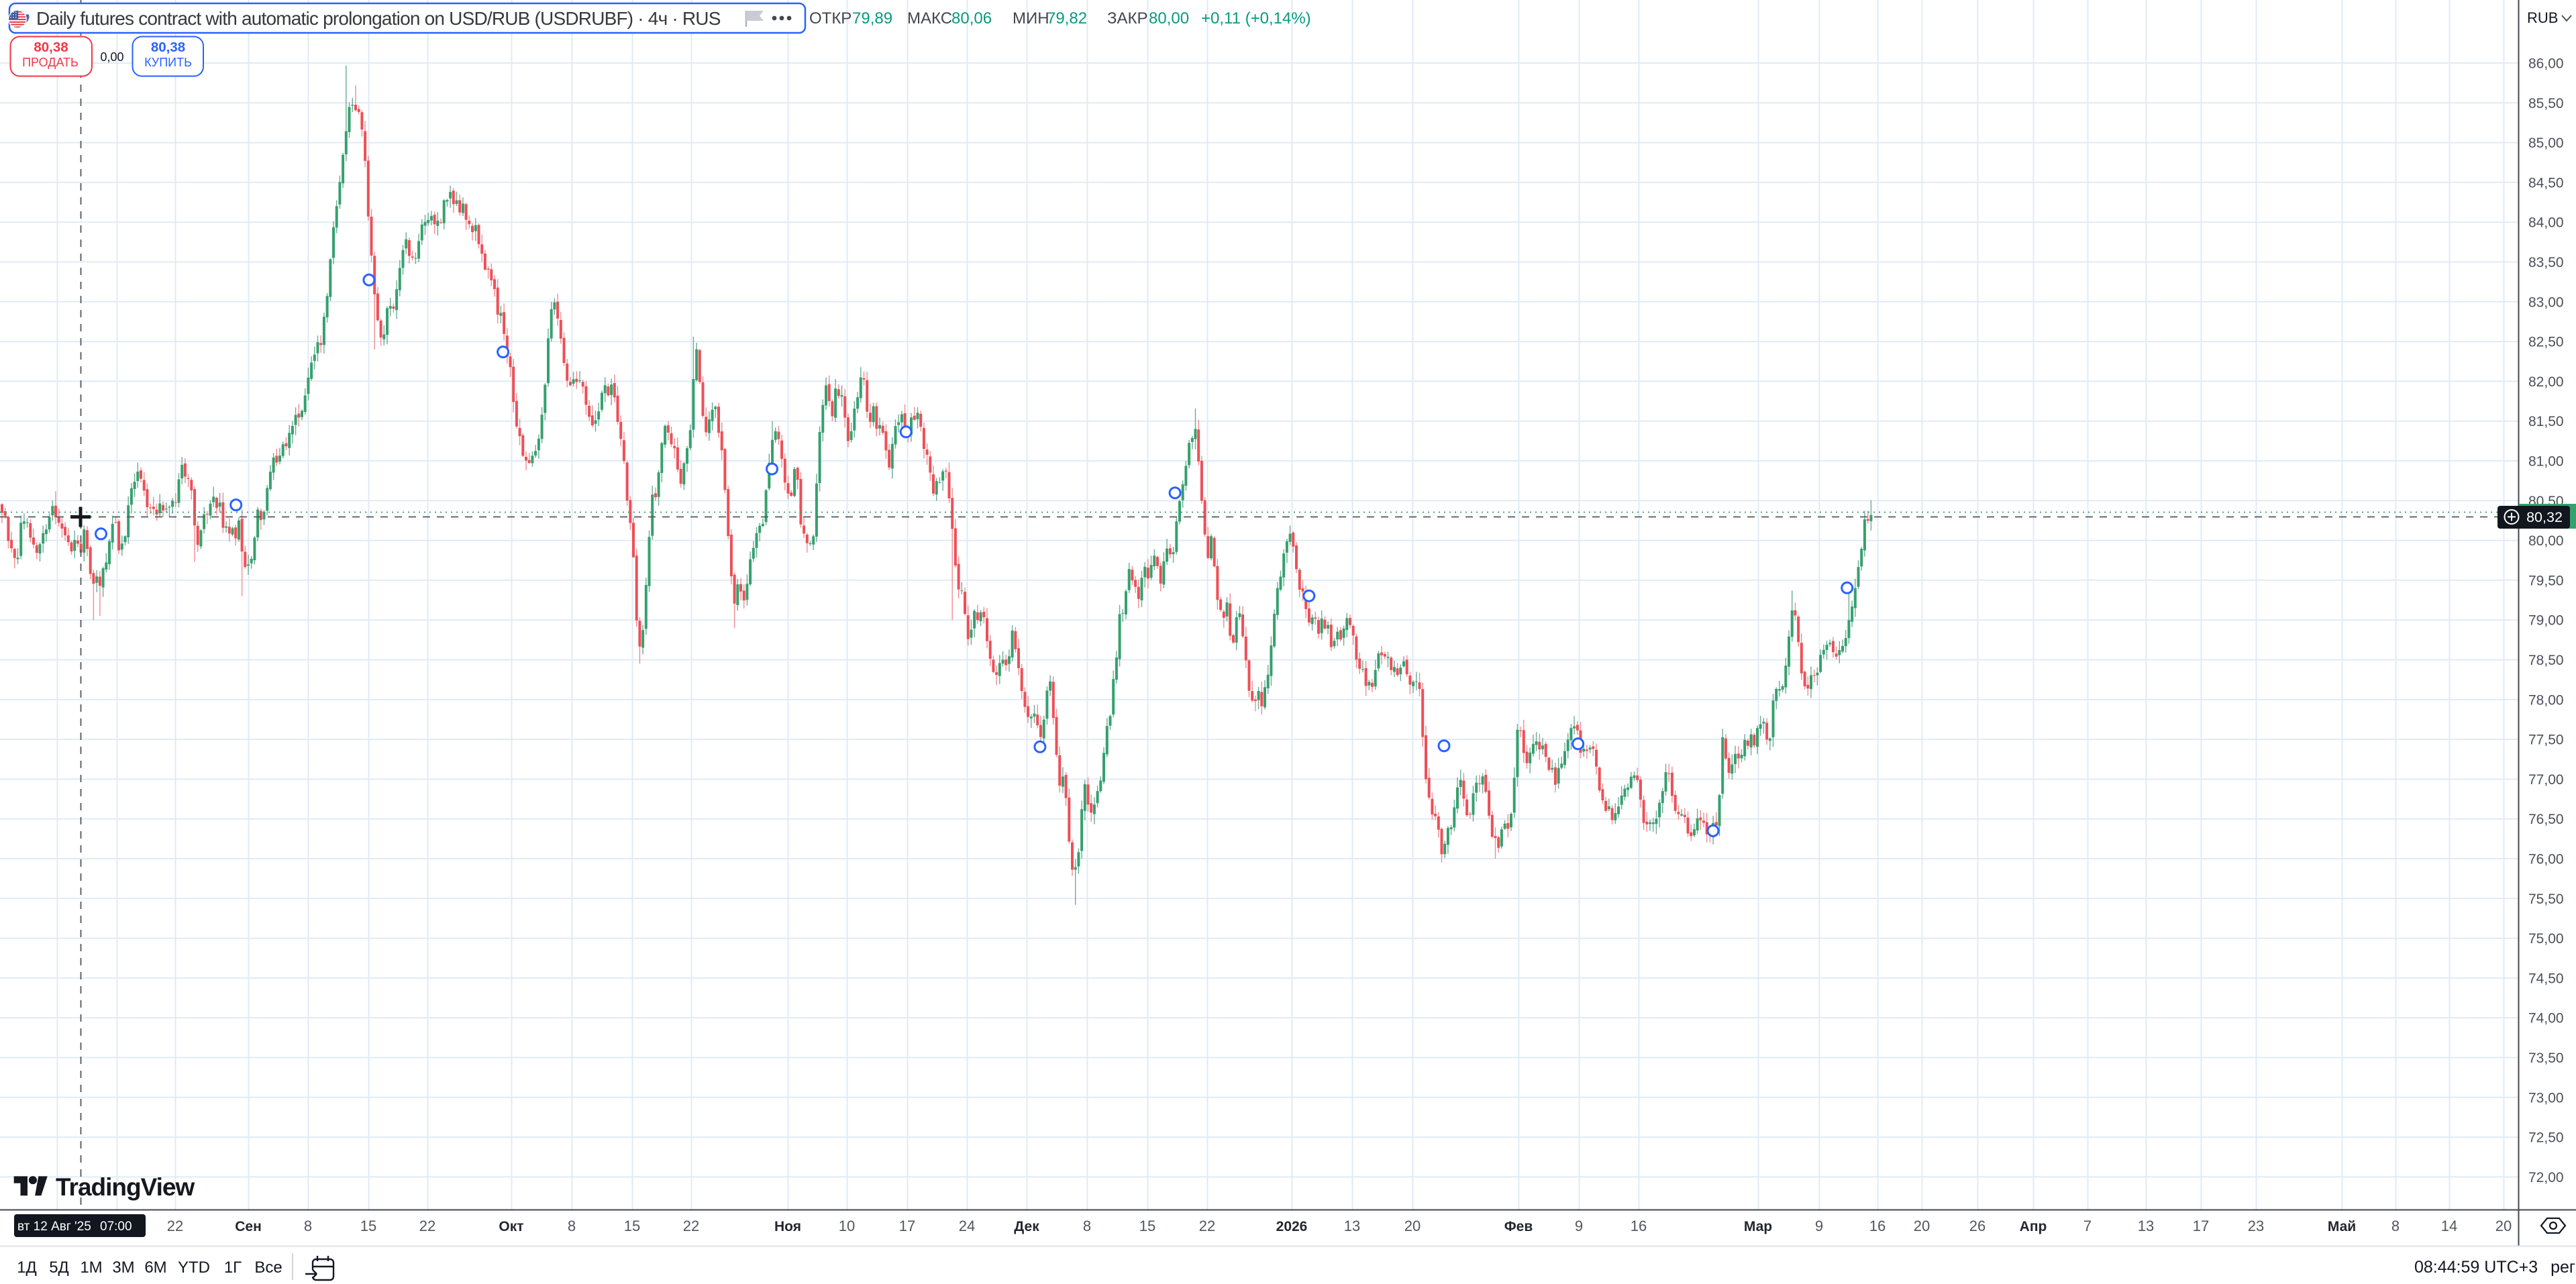 This screenshot has width=2576, height=1284. Describe the element at coordinates (2546, 740) in the screenshot. I see `svg-text: 77,50` at that location.